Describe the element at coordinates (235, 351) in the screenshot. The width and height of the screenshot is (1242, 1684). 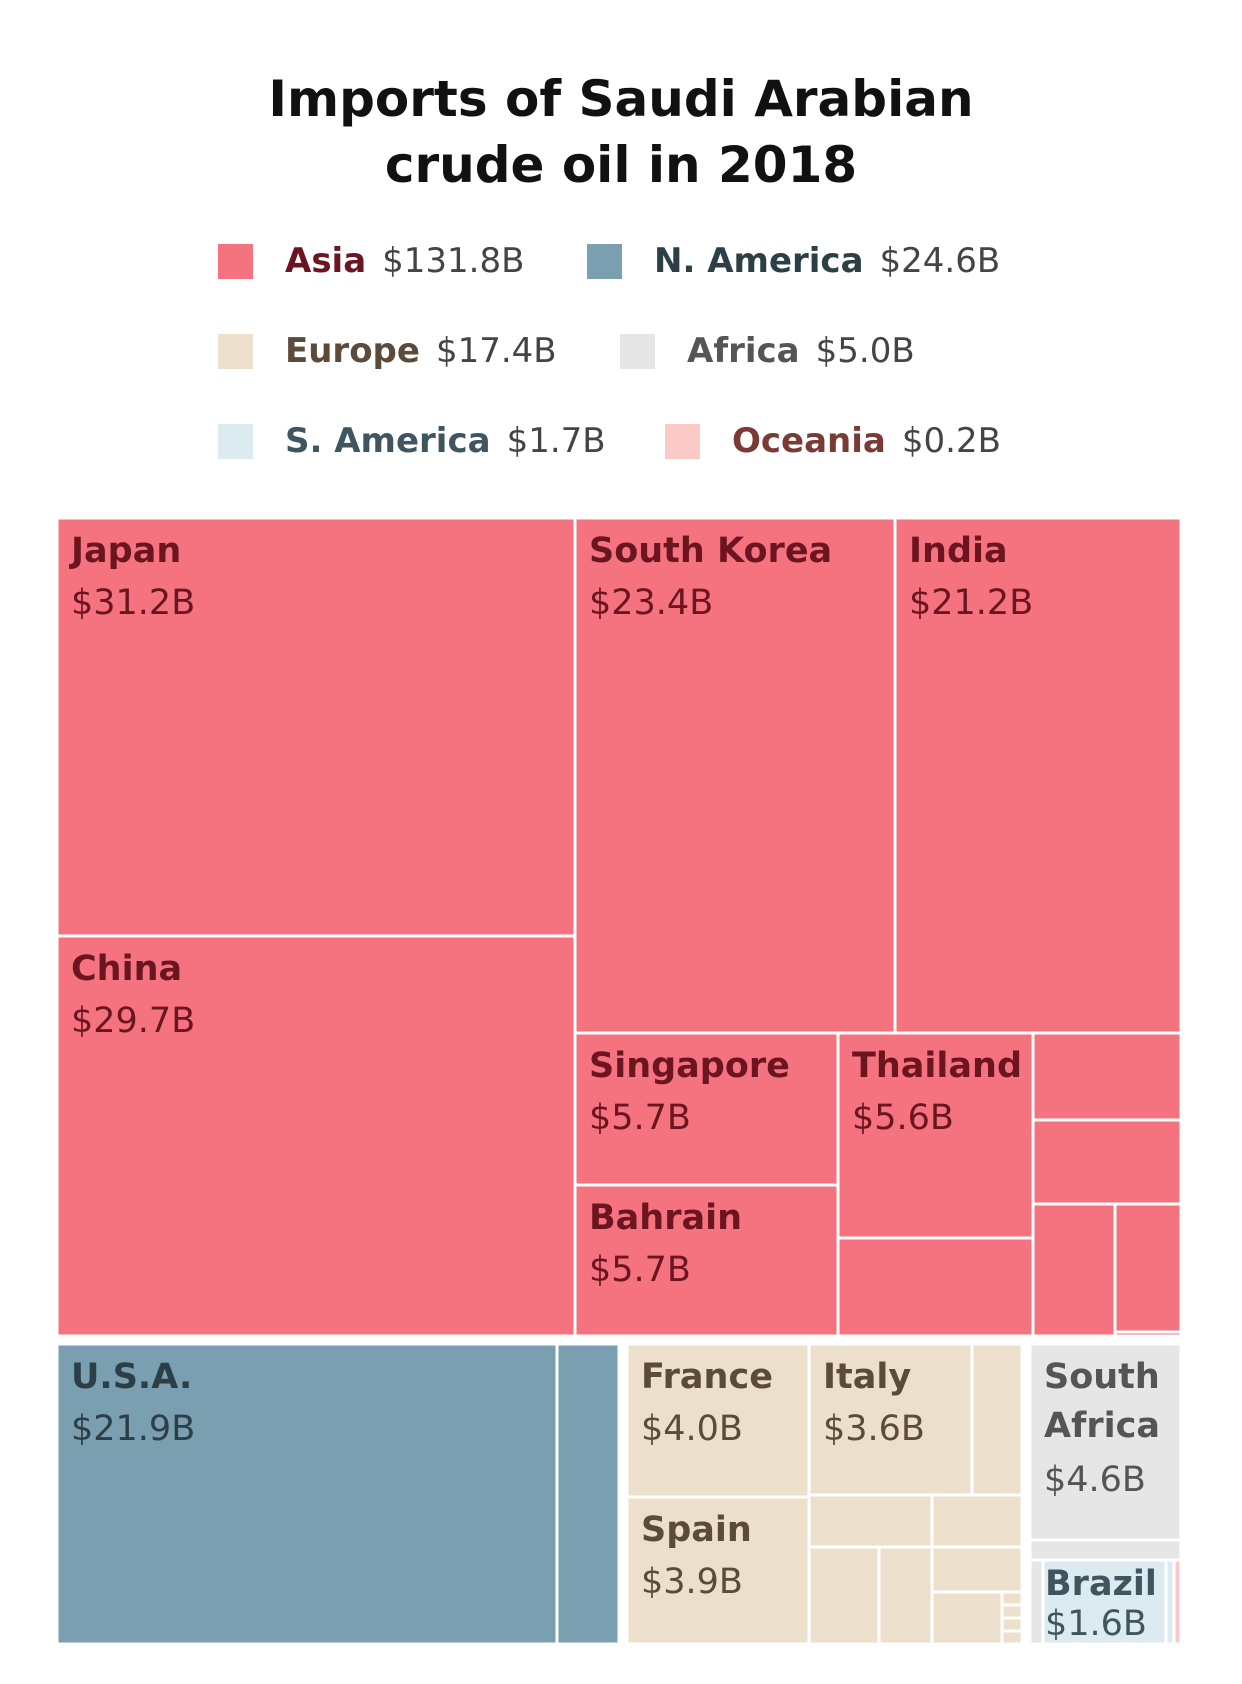
I see `legend-swatch-europe` at that location.